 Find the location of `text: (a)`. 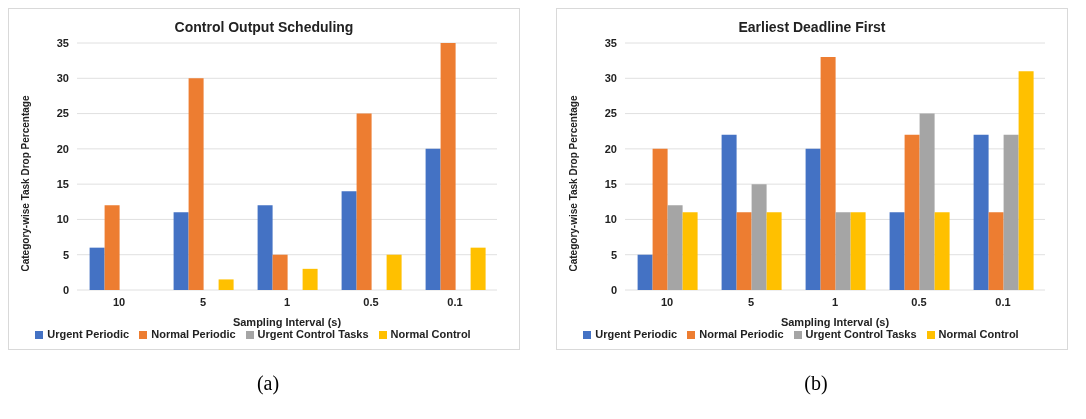

text: (a) is located at coordinates (268, 383).